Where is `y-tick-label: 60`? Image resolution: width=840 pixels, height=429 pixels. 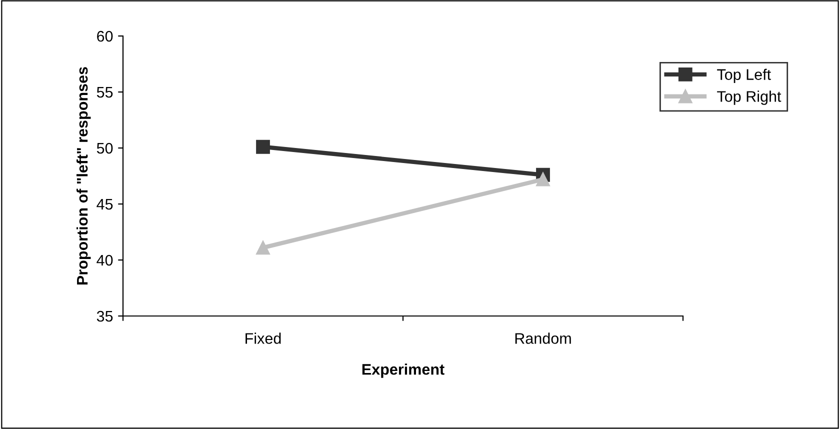
y-tick-label: 60 is located at coordinates (105, 36).